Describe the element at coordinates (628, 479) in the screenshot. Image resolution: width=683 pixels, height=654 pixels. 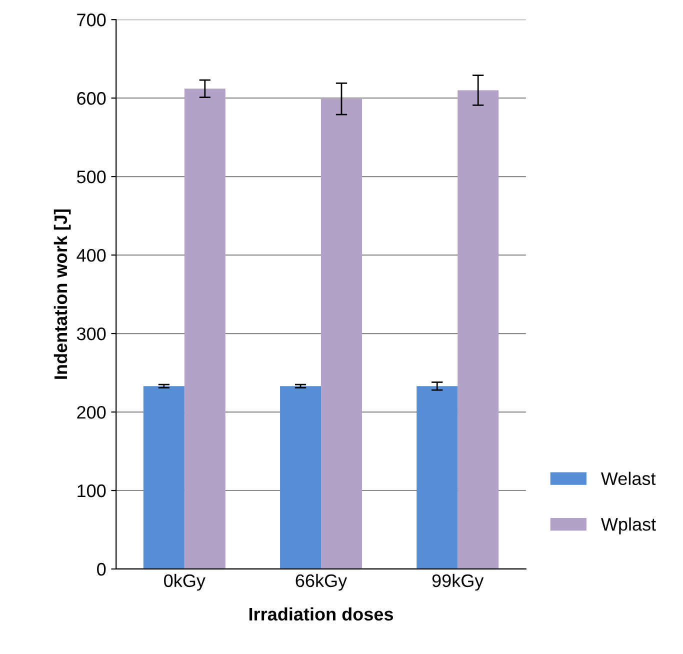
I see `legend-label: Welast` at that location.